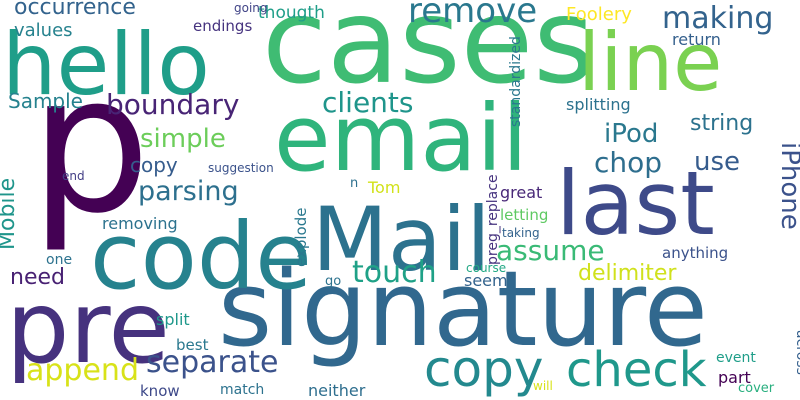  Describe the element at coordinates (696, 39) in the screenshot. I see `word-37: return` at that location.